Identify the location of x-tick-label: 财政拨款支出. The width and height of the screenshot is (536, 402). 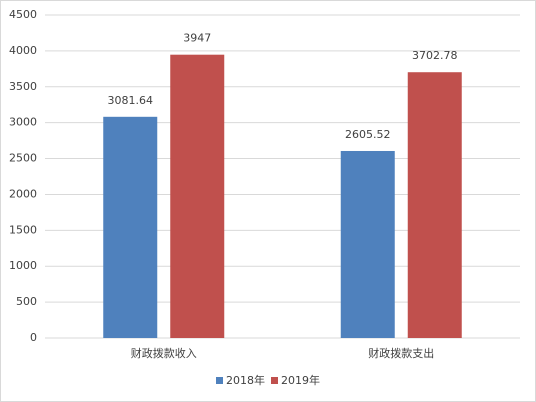
(401, 353).